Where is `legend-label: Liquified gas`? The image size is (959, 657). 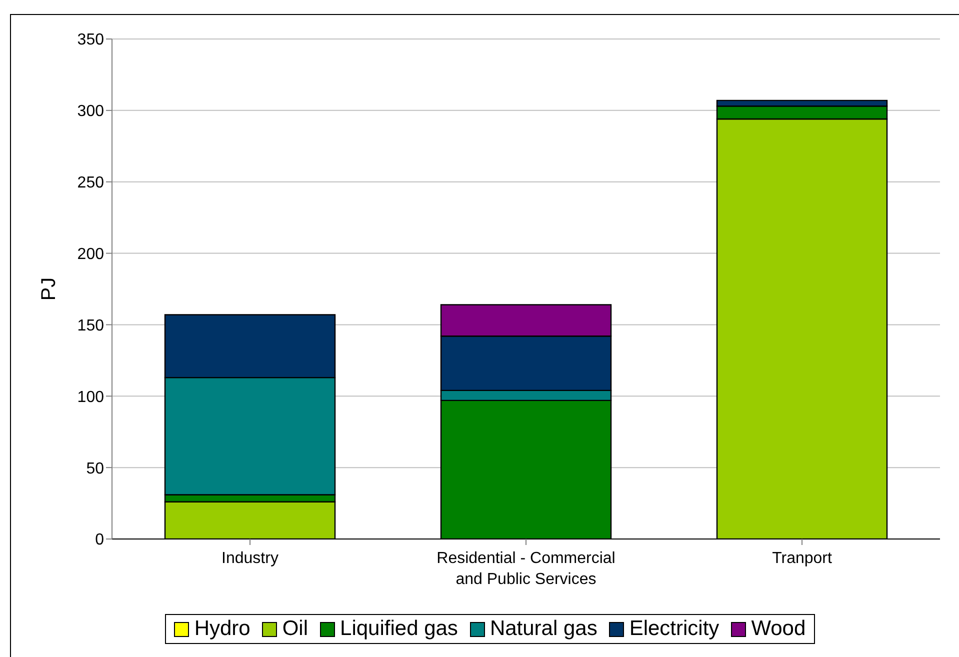 legend-label: Liquified gas is located at coordinates (398, 629).